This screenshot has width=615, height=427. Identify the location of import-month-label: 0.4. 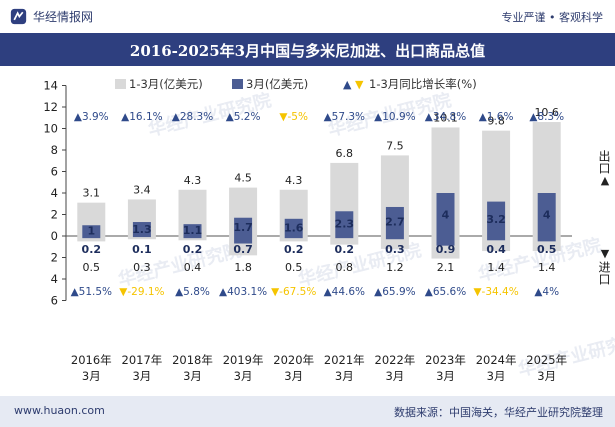
(496, 249).